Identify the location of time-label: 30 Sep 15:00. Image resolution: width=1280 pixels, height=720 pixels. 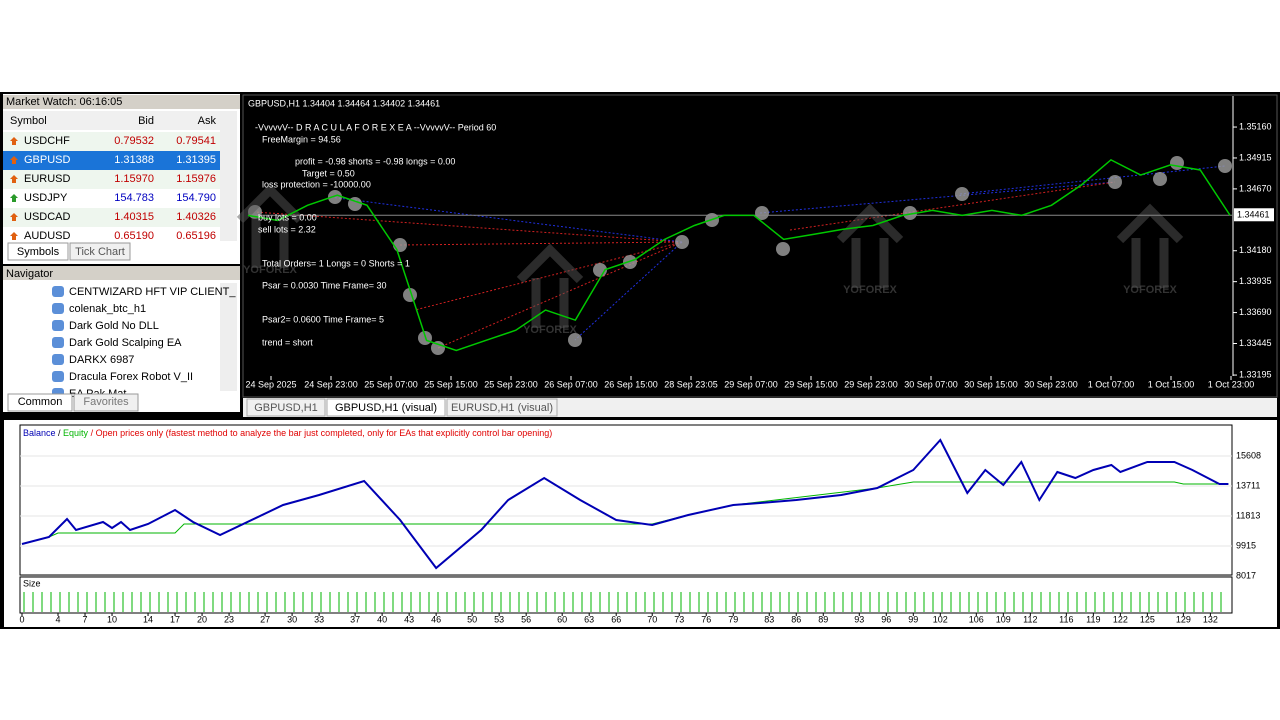
(991, 384).